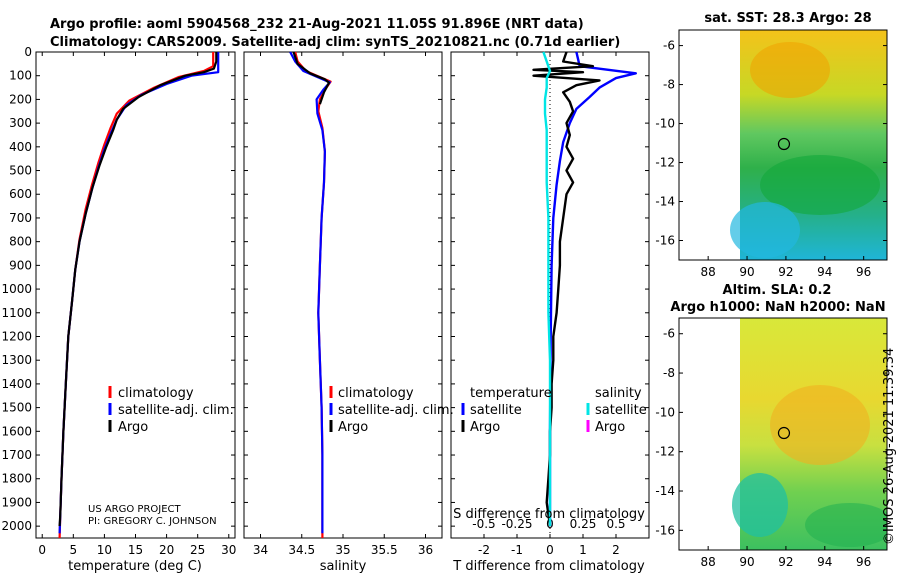 This screenshot has height=580, width=900. What do you see at coordinates (152, 521) in the screenshot?
I see `credit-pi: PI: GREGORY C. JOHNSON` at bounding box center [152, 521].